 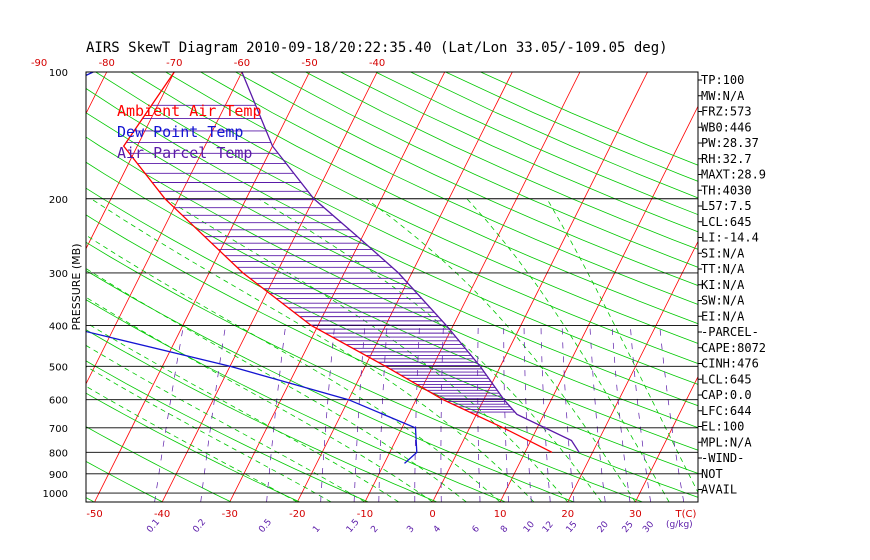 I want to click on legend-entry: Dew Point Temp, so click(x=180, y=132).